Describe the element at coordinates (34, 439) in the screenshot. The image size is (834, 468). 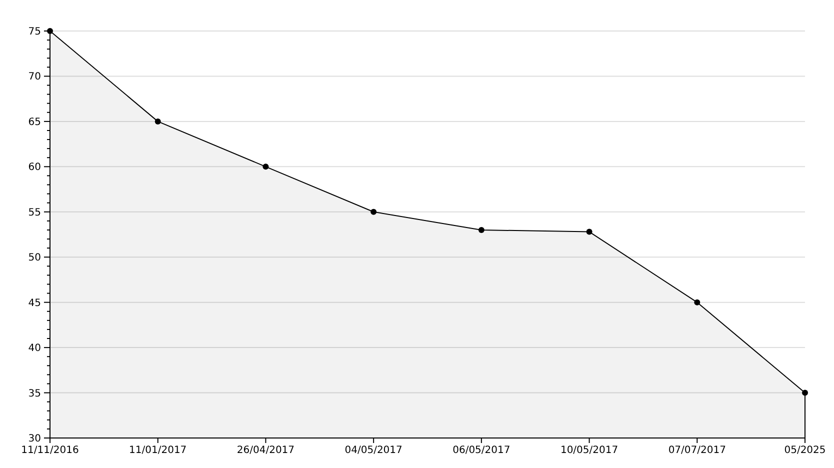
I see `y-tick-label: 30` at that location.